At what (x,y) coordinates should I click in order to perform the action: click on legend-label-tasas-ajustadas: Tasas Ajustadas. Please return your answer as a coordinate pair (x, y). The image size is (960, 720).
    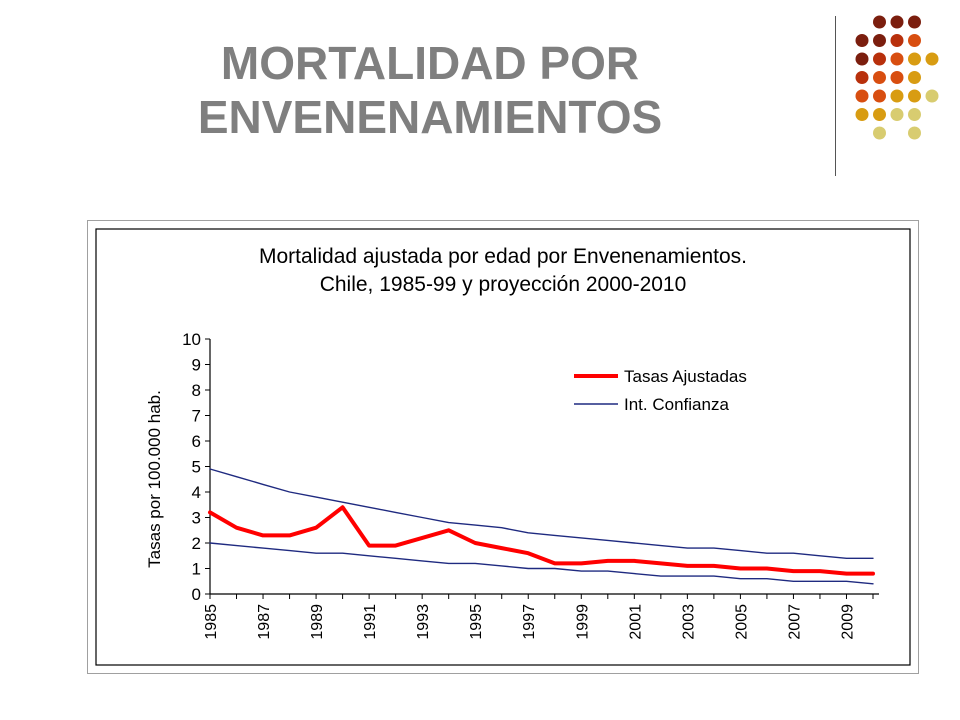
    Looking at the image, I should click on (685, 376).